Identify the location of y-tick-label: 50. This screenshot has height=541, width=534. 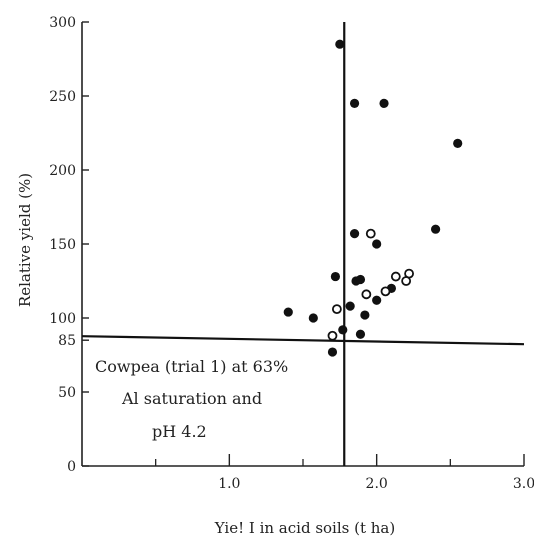
(67, 393).